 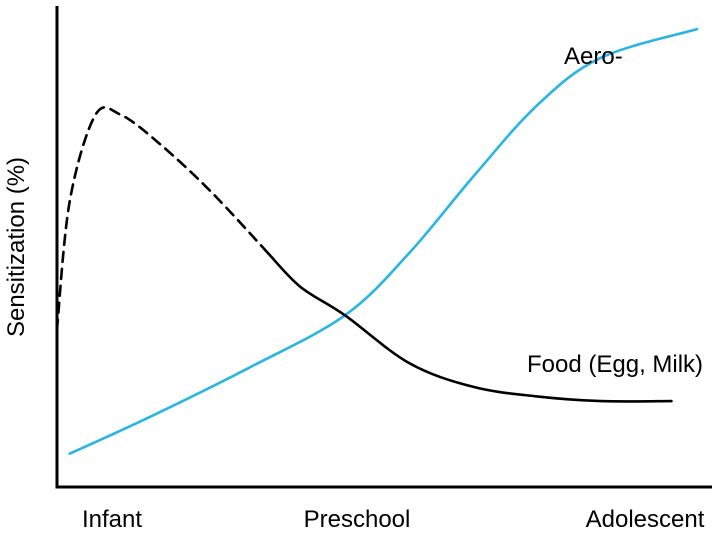 What do you see at coordinates (16, 247) in the screenshot?
I see `y-axis-label: Sensitization (%)` at bounding box center [16, 247].